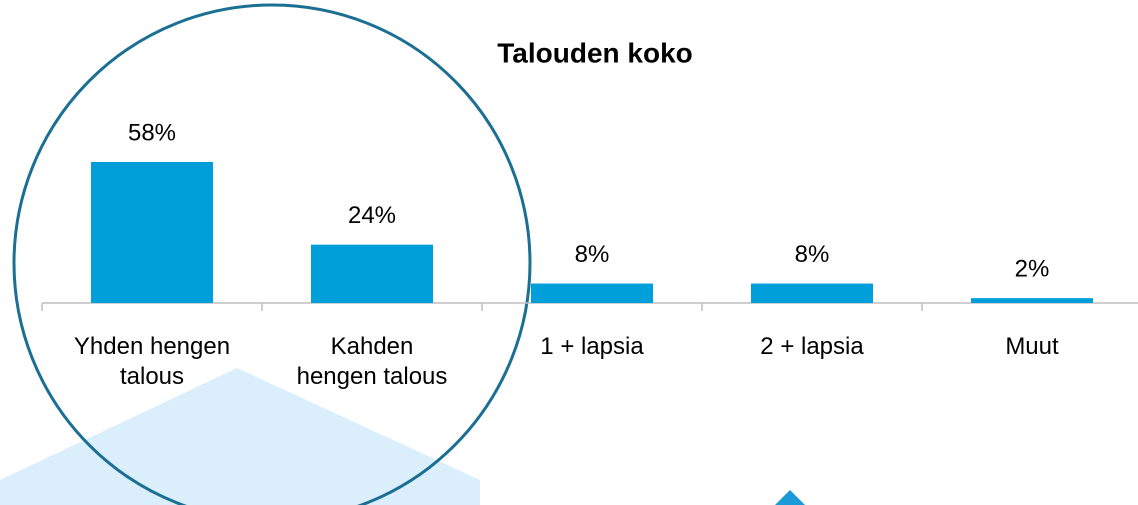  What do you see at coordinates (812, 346) in the screenshot?
I see `x-tick-label: 2 + lapsia` at bounding box center [812, 346].